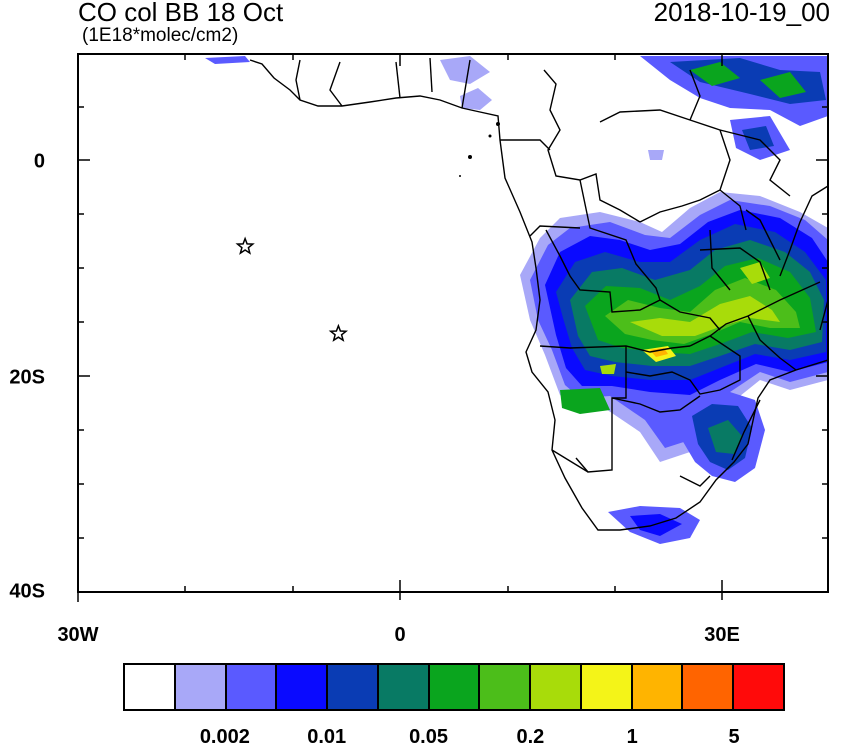 This screenshot has height=749, width=850. Describe the element at coordinates (428, 737) in the screenshot. I see `colorbar-level-label: 0.05` at that location.